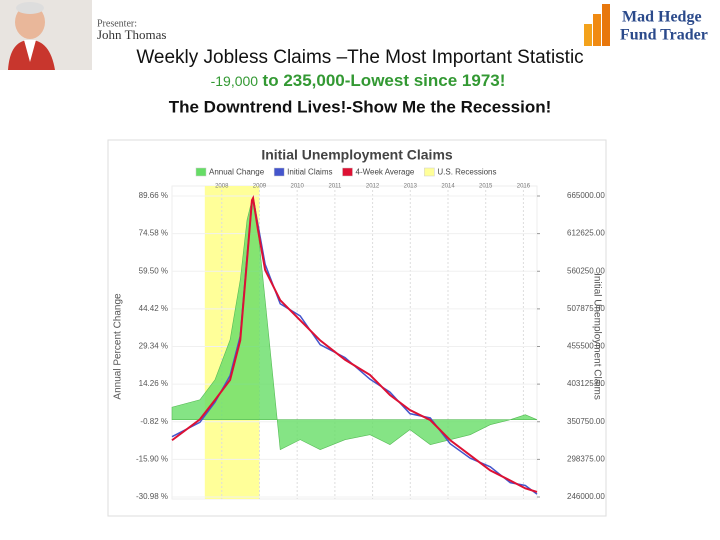 The width and height of the screenshot is (720, 540). Describe the element at coordinates (586, 496) in the screenshot. I see `y2-tick-label: 246000.00` at that location.